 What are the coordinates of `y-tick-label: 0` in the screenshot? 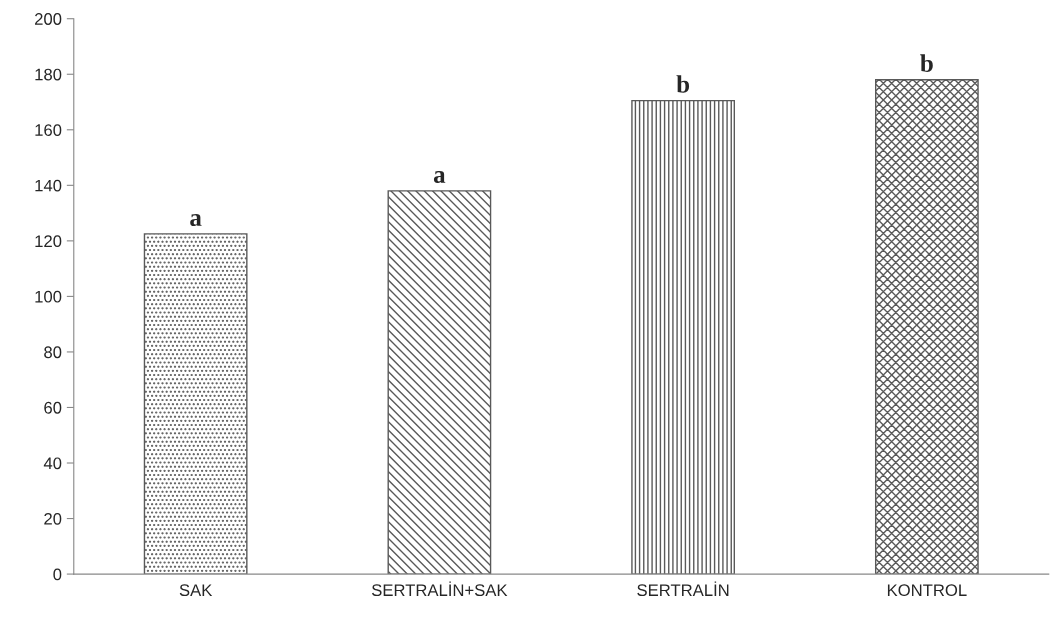 It's located at (57, 574).